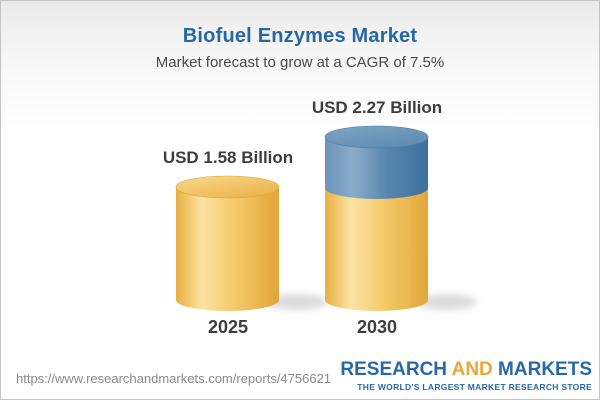 This screenshot has height=400, width=600. Describe the element at coordinates (394, 369) in the screenshot. I see `logo-word-research: RESEARCH` at that location.